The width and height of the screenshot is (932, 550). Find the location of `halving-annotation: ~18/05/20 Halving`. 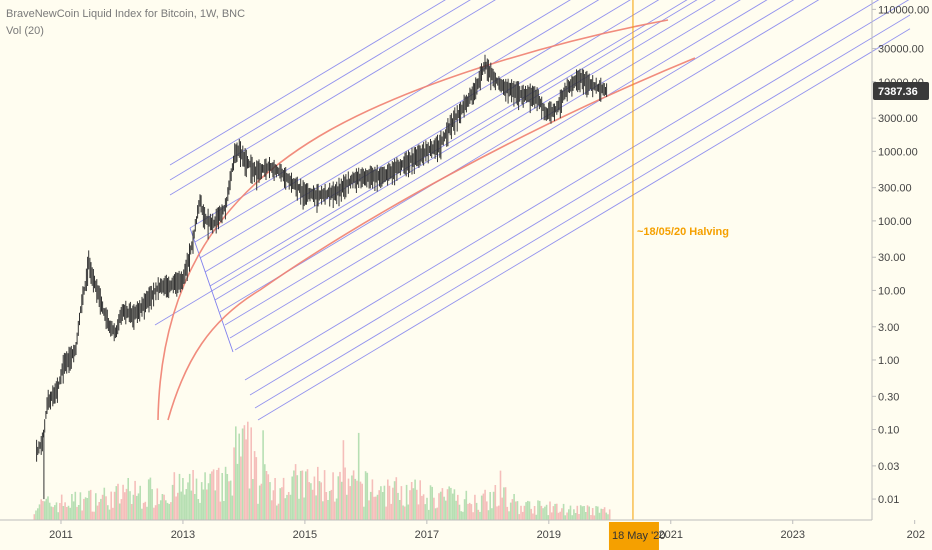

halving-annotation: ~18/05/20 Halving is located at coordinates (683, 232).